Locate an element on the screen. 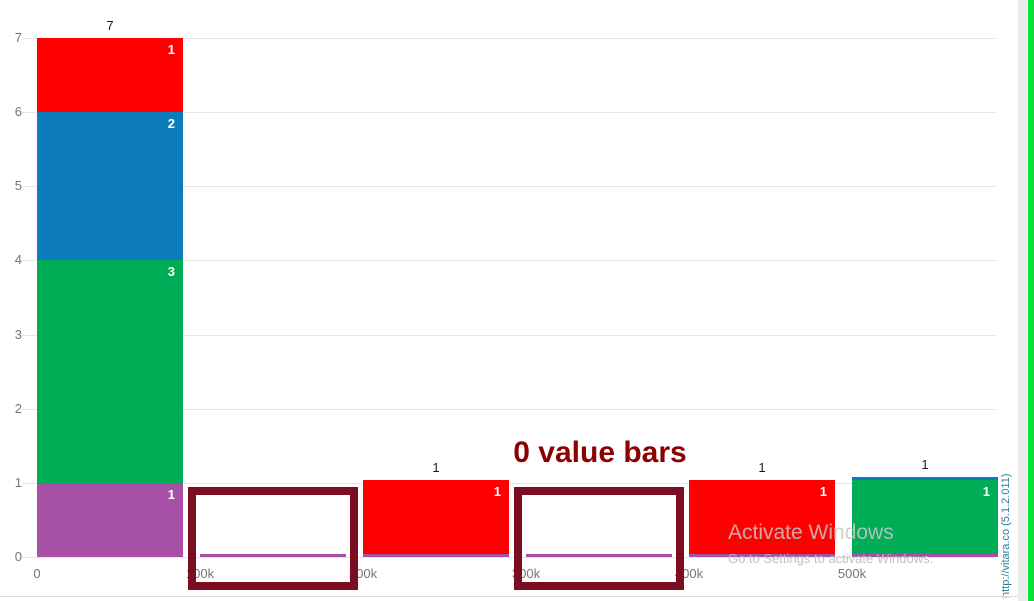 The width and height of the screenshot is (1034, 601). scrollbar-track is located at coordinates (1022, 300).